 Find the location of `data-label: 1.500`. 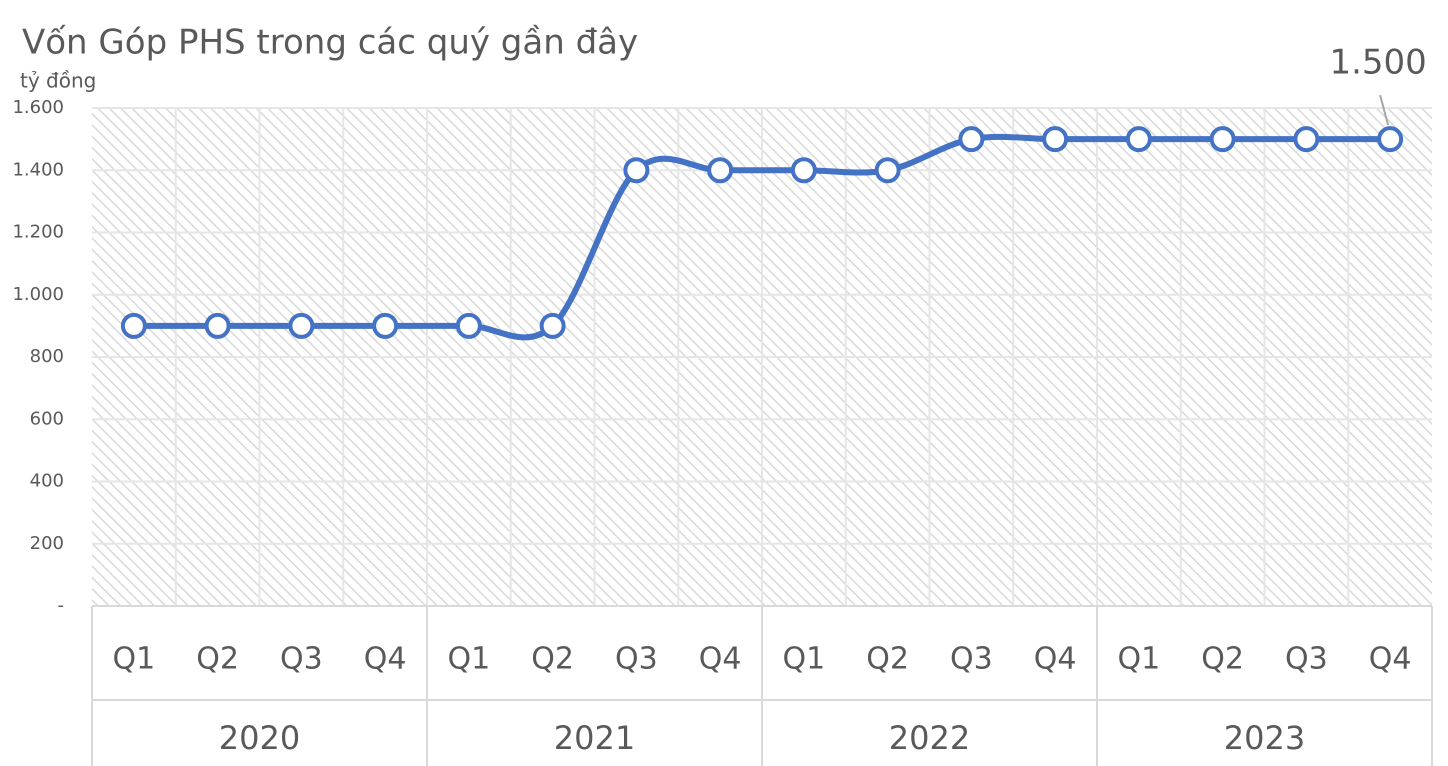

data-label: 1.500 is located at coordinates (1377, 63).